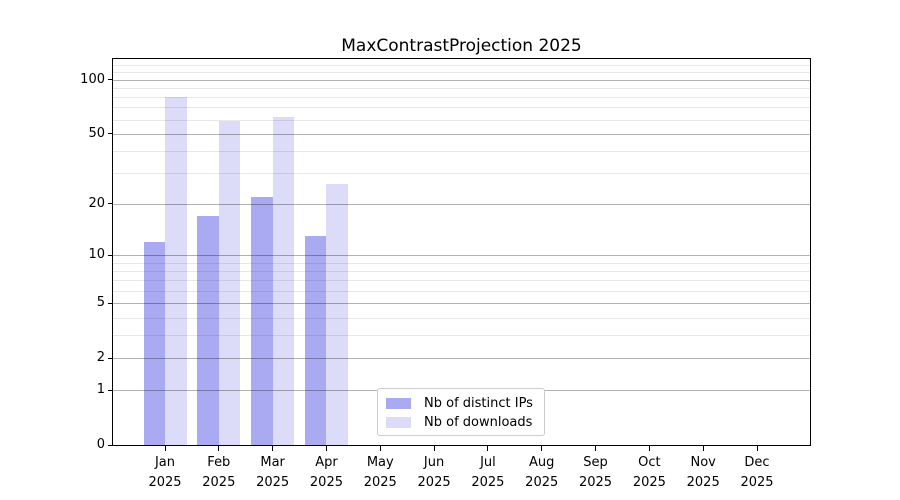 Image resolution: width=900 pixels, height=500 pixels. Describe the element at coordinates (96, 255) in the screenshot. I see `y-tick-label: 10` at that location.